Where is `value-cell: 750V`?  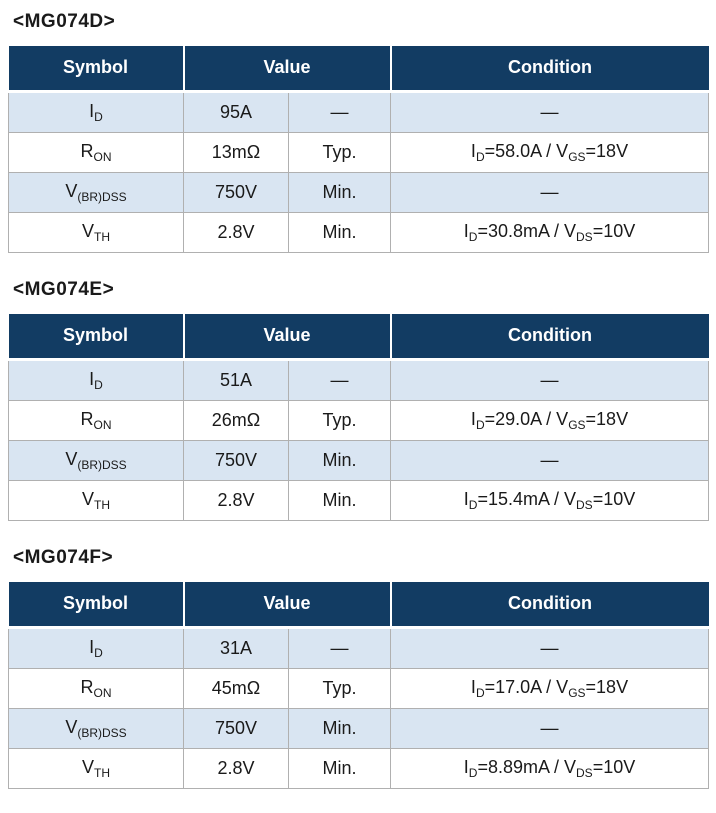 value-cell: 750V is located at coordinates (236, 192).